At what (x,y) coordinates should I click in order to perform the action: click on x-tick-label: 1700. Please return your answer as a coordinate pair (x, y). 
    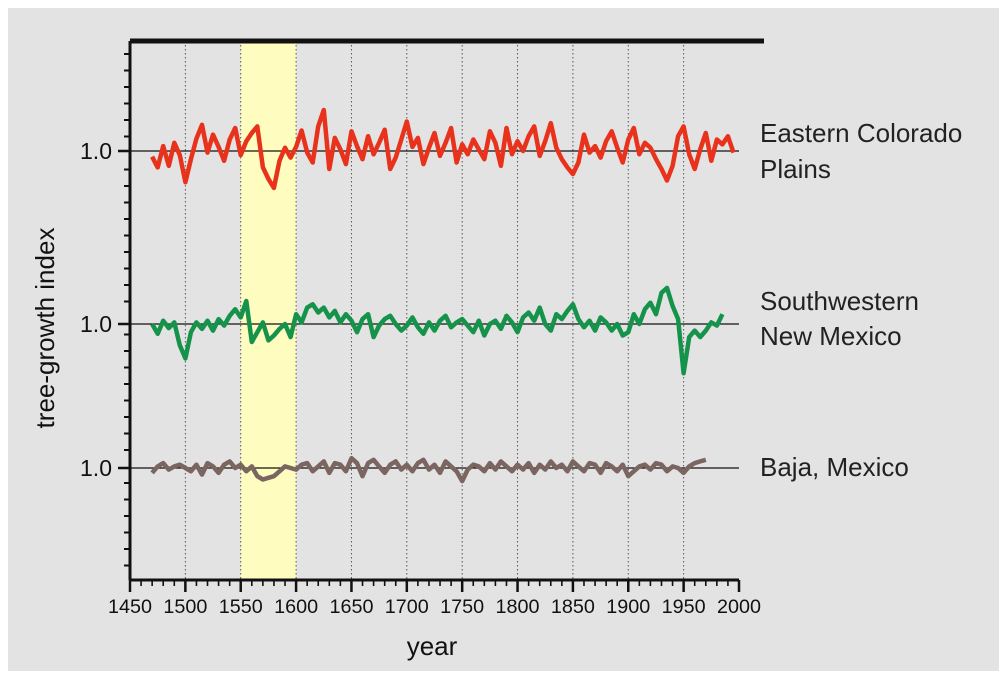
    Looking at the image, I should click on (407, 607).